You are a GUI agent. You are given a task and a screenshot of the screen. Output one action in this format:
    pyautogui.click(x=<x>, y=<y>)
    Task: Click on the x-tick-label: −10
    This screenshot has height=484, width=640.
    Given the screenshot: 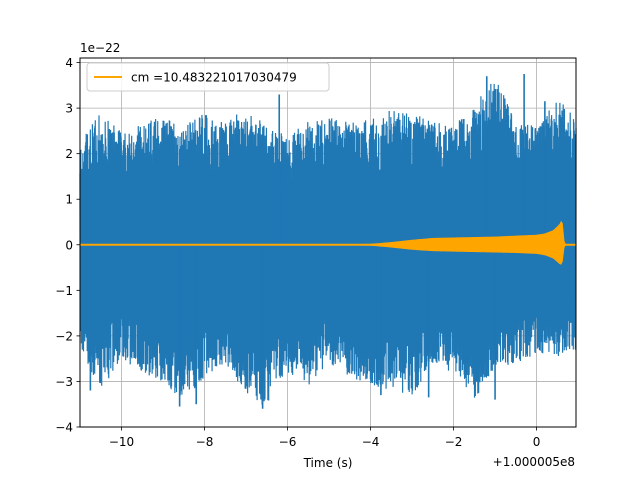 What is the action you would take?
    pyautogui.click(x=121, y=442)
    